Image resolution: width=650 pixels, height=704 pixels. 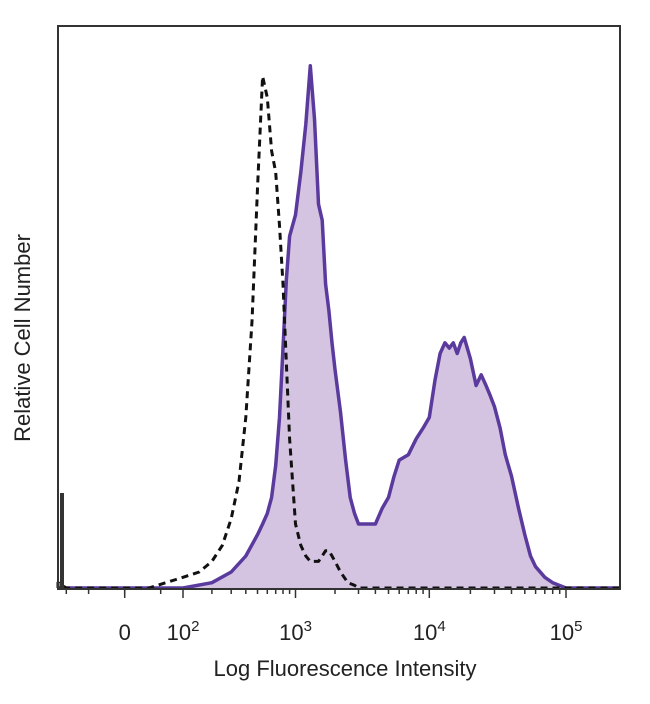 I want to click on x-tick-label: 10², so click(x=183, y=631).